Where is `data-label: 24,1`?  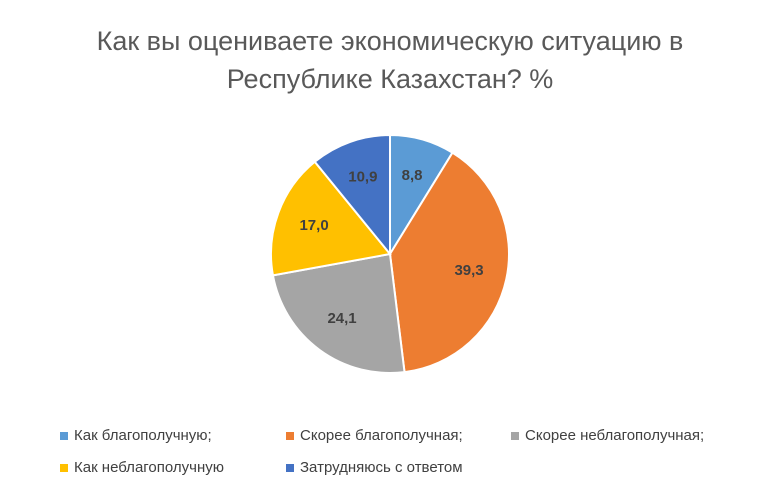
data-label: 24,1 is located at coordinates (341, 318).